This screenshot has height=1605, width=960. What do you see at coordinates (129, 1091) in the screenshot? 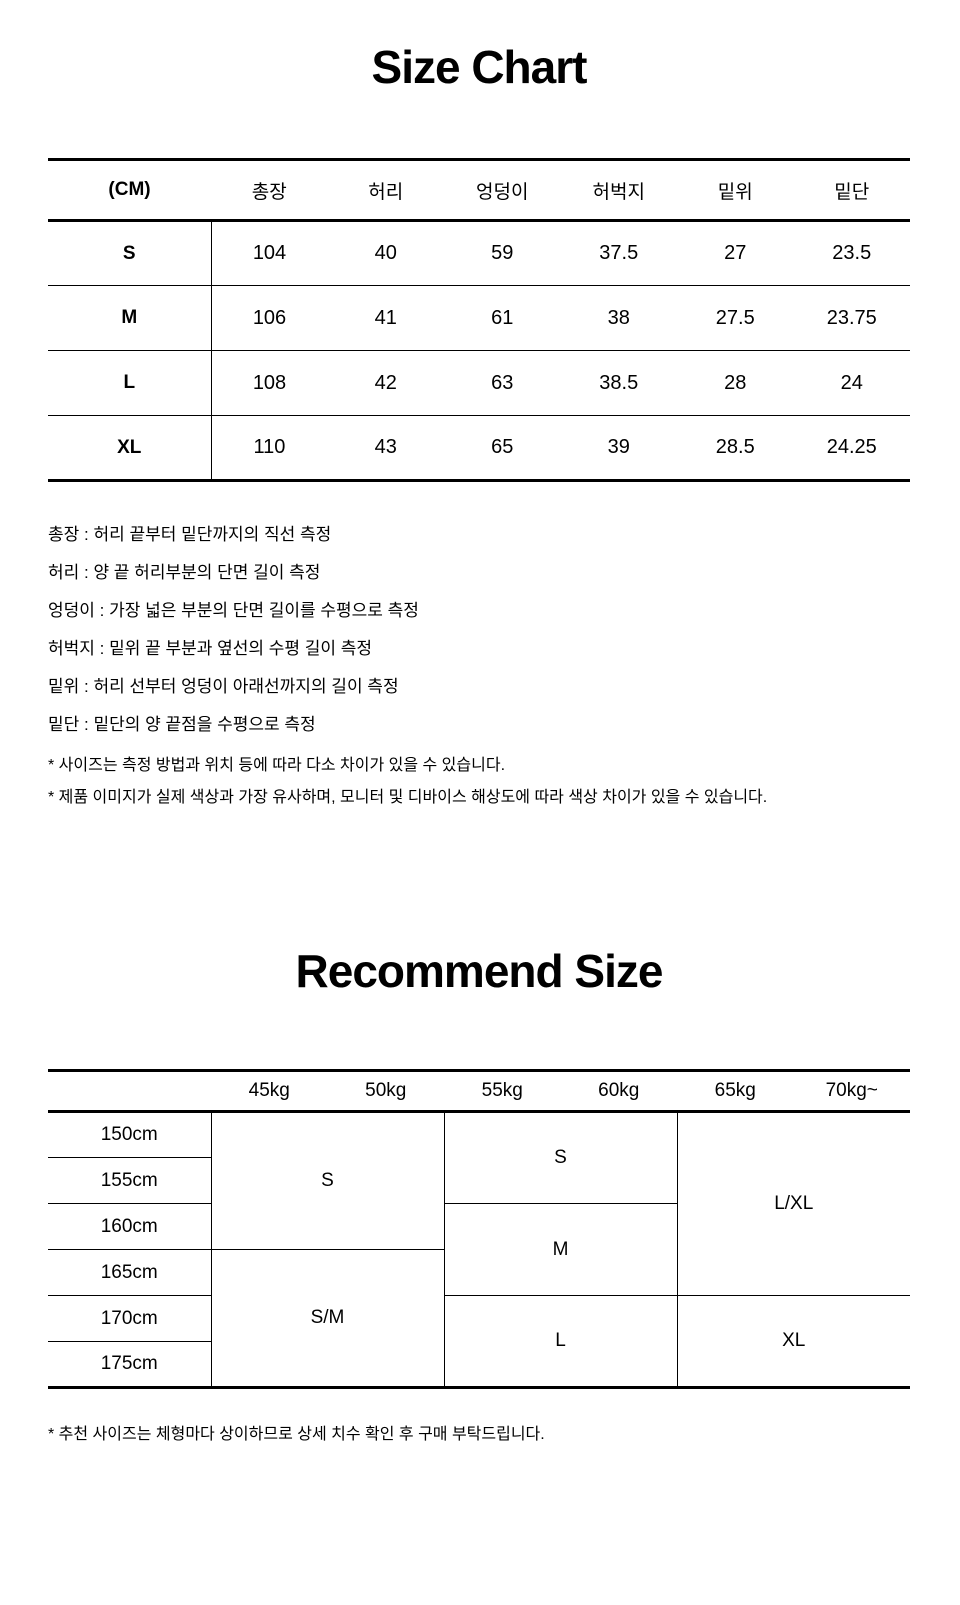
I see `empty-corner-cell` at bounding box center [129, 1091].